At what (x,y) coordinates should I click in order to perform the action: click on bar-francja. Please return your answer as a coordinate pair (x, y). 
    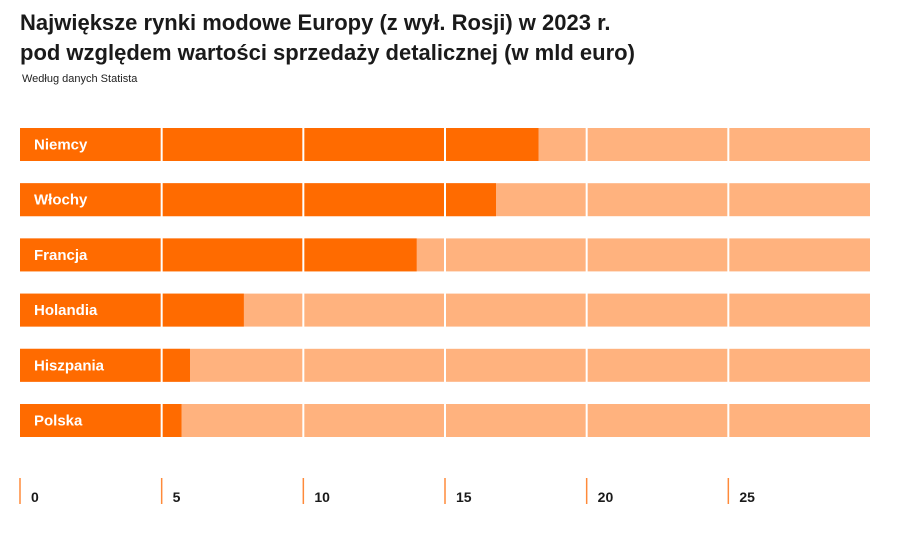
    Looking at the image, I should click on (218, 255).